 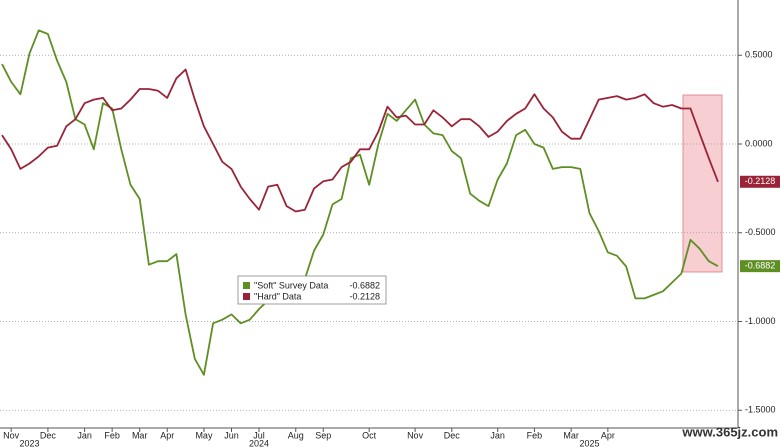 What do you see at coordinates (759, 55) in the screenshot?
I see `y-tick-label: 0.5000` at bounding box center [759, 55].